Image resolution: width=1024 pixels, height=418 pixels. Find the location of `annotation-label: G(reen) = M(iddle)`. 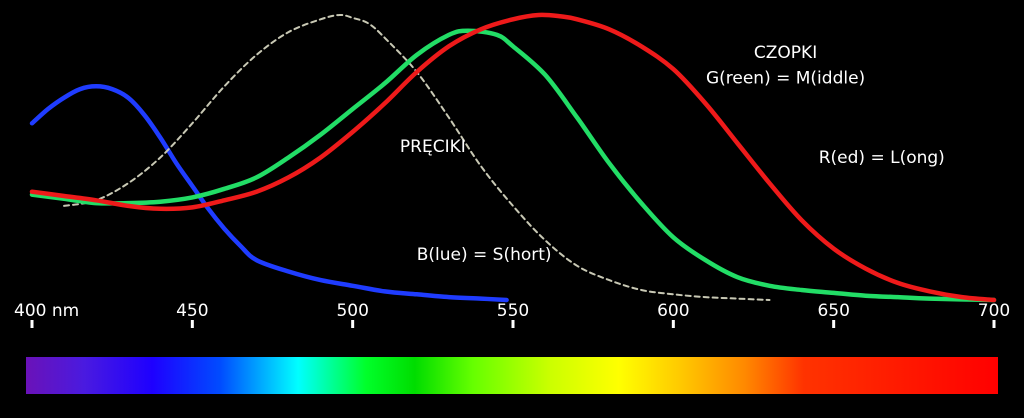

annotation-label: G(reen) = M(iddle) is located at coordinates (785, 78).